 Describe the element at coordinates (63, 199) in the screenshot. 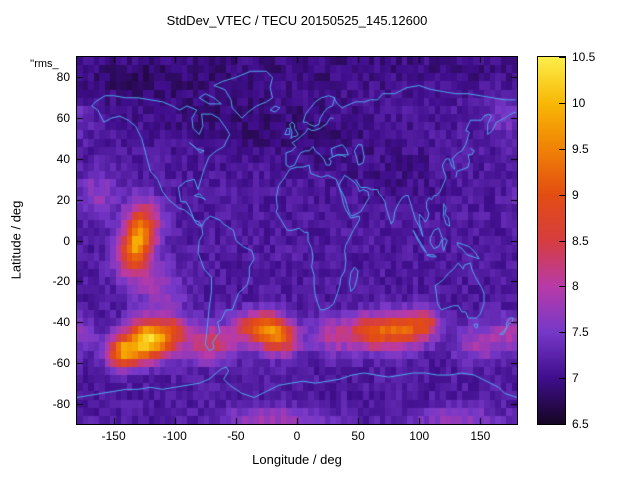

I see `y-tick-label: 20` at that location.